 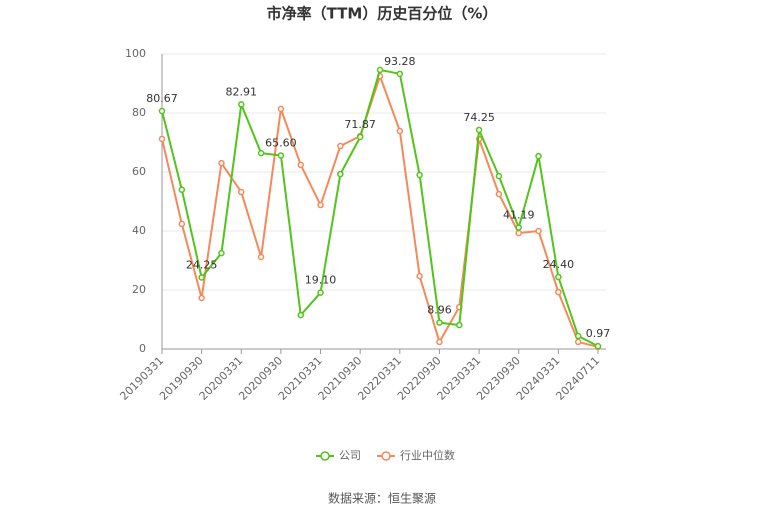 I want to click on data-label: 65.60, so click(x=281, y=142).